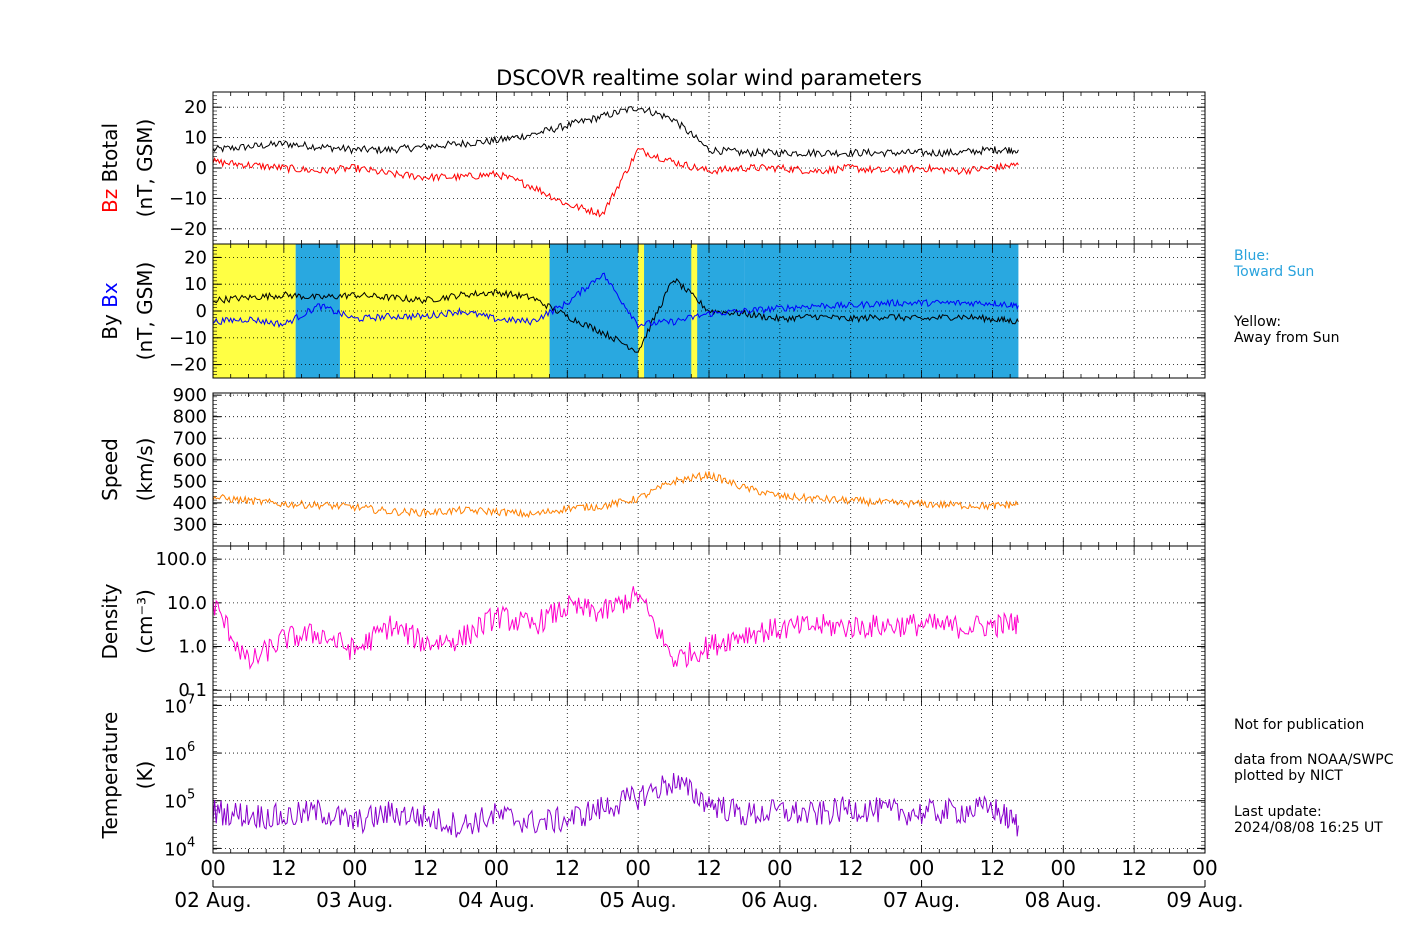 The image size is (1417, 944). I want to click on y-axis-label: Bz Btotal, so click(110, 168).